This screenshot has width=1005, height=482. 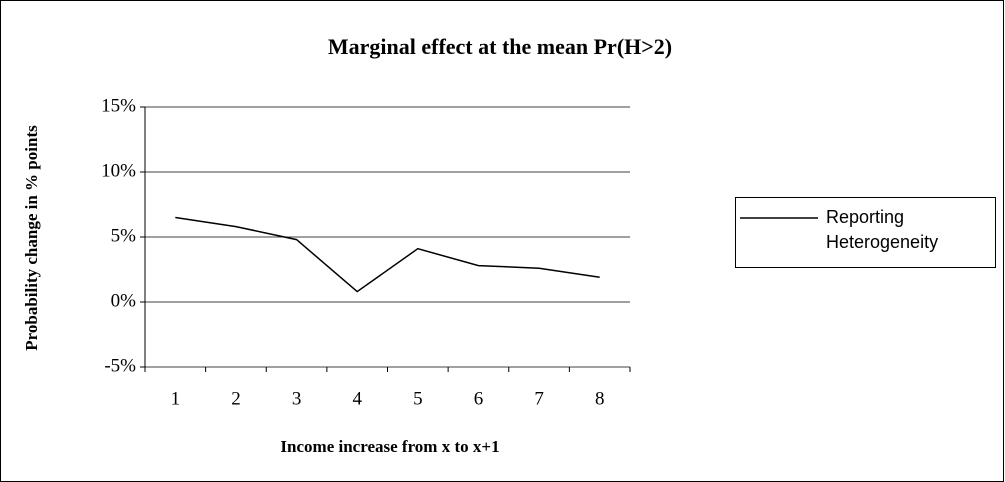 I want to click on y-tick-label: 15%, so click(x=118, y=105).